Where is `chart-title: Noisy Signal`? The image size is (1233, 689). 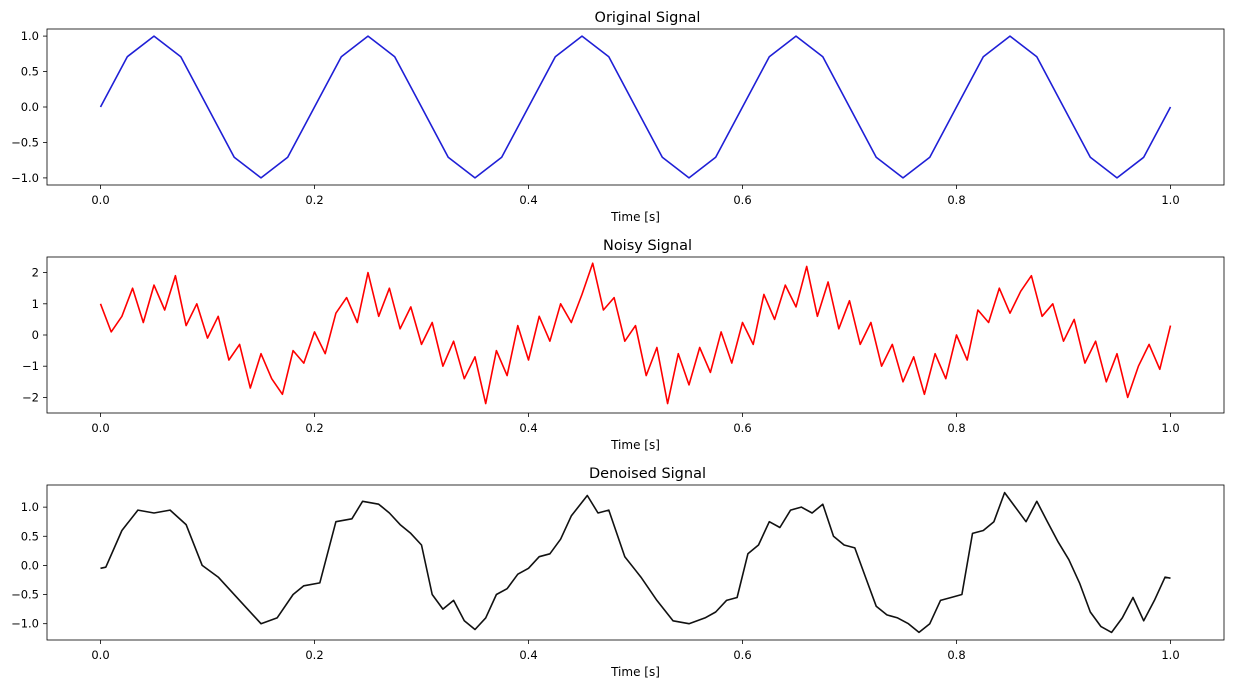 chart-title: Noisy Signal is located at coordinates (647, 246).